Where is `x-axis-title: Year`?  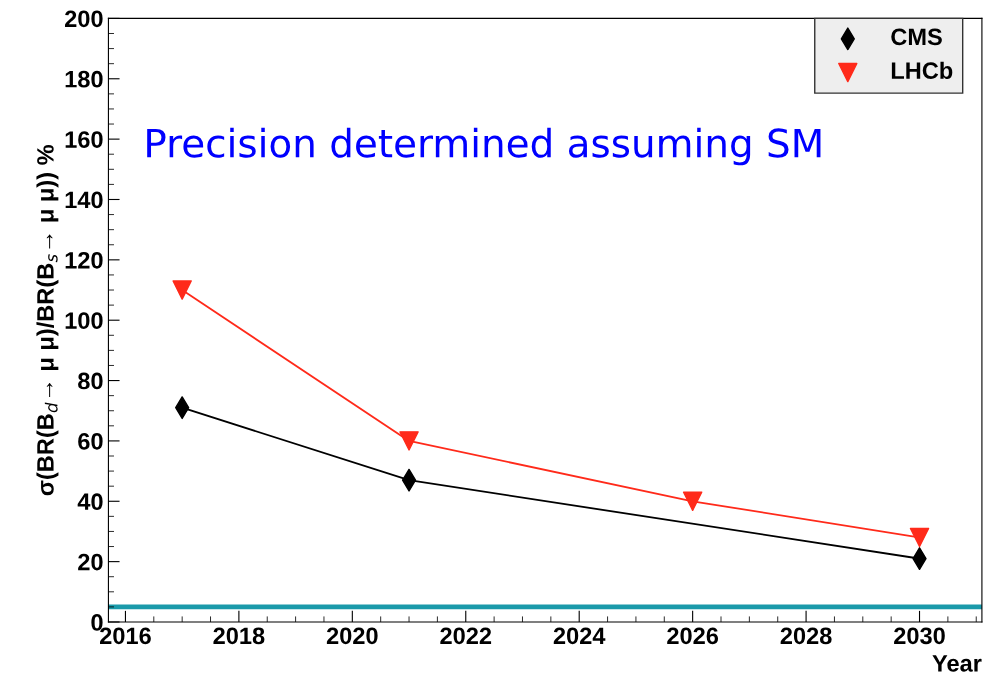 x-axis-title: Year is located at coordinates (957, 663).